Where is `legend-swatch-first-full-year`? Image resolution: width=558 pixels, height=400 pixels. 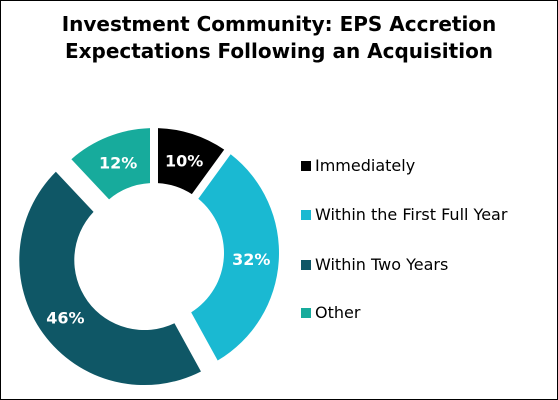 legend-swatch-first-full-year is located at coordinates (306, 214).